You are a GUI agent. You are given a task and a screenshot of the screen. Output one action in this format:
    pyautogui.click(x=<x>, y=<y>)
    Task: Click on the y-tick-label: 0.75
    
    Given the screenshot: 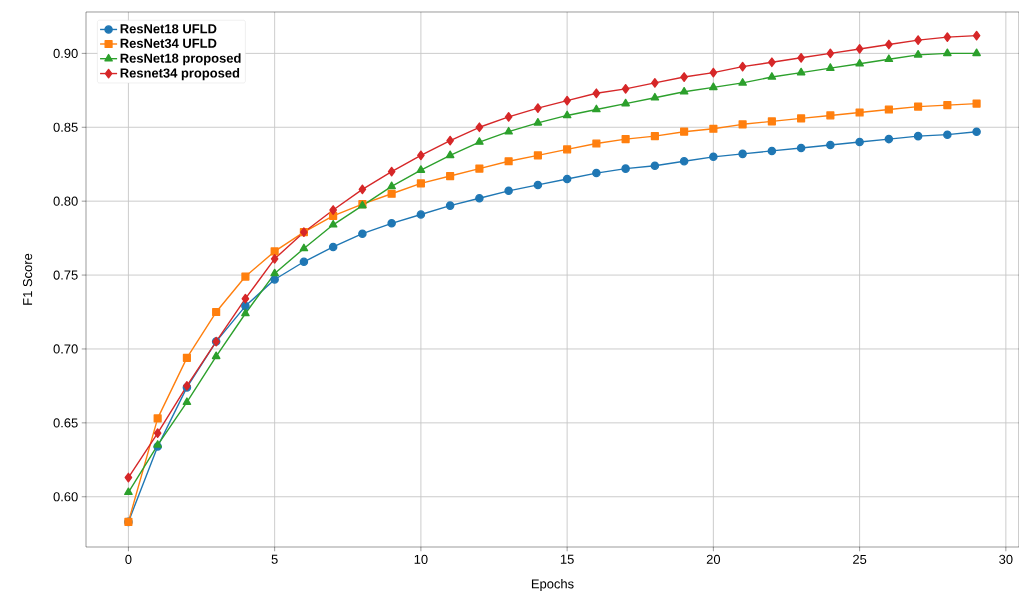 What is the action you would take?
    pyautogui.click(x=65, y=275)
    